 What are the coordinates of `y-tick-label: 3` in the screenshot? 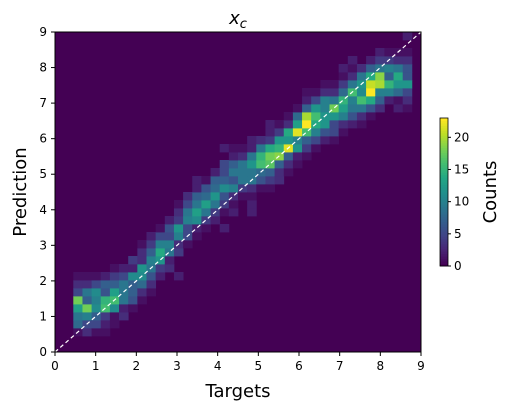 It's located at (43, 245).